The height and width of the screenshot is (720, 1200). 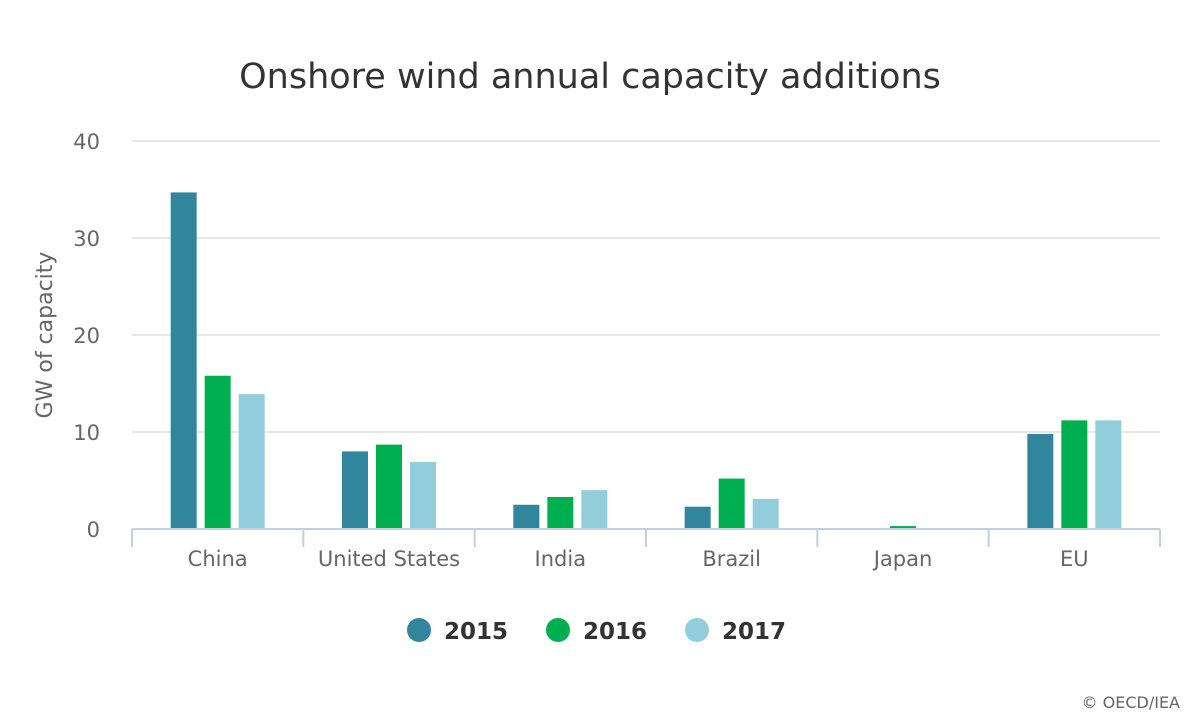 What do you see at coordinates (765, 513) in the screenshot?
I see `bar-2017-brazil` at bounding box center [765, 513].